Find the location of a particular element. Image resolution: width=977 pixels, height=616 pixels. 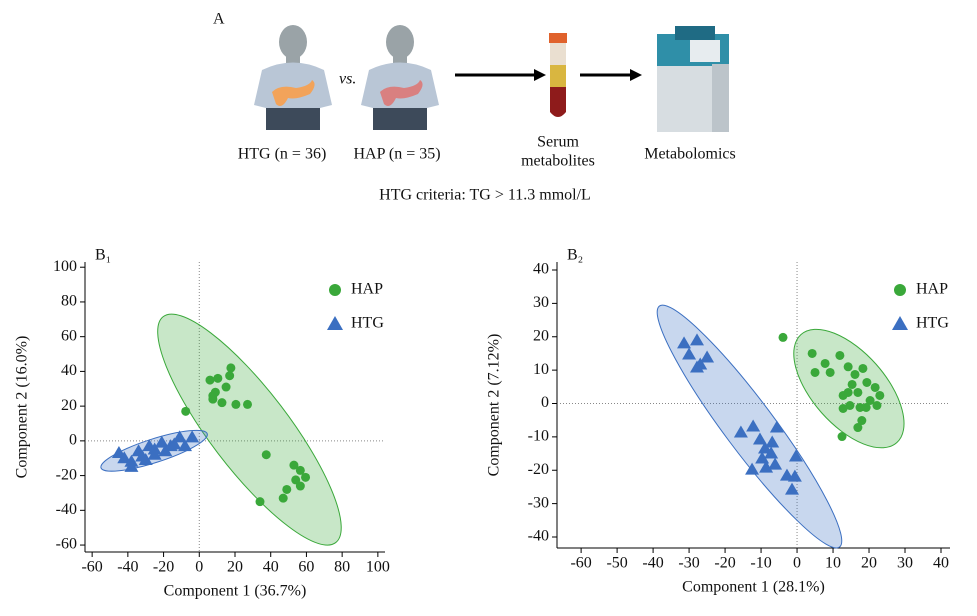

y-tick-label: 60 is located at coordinates (69, 335).